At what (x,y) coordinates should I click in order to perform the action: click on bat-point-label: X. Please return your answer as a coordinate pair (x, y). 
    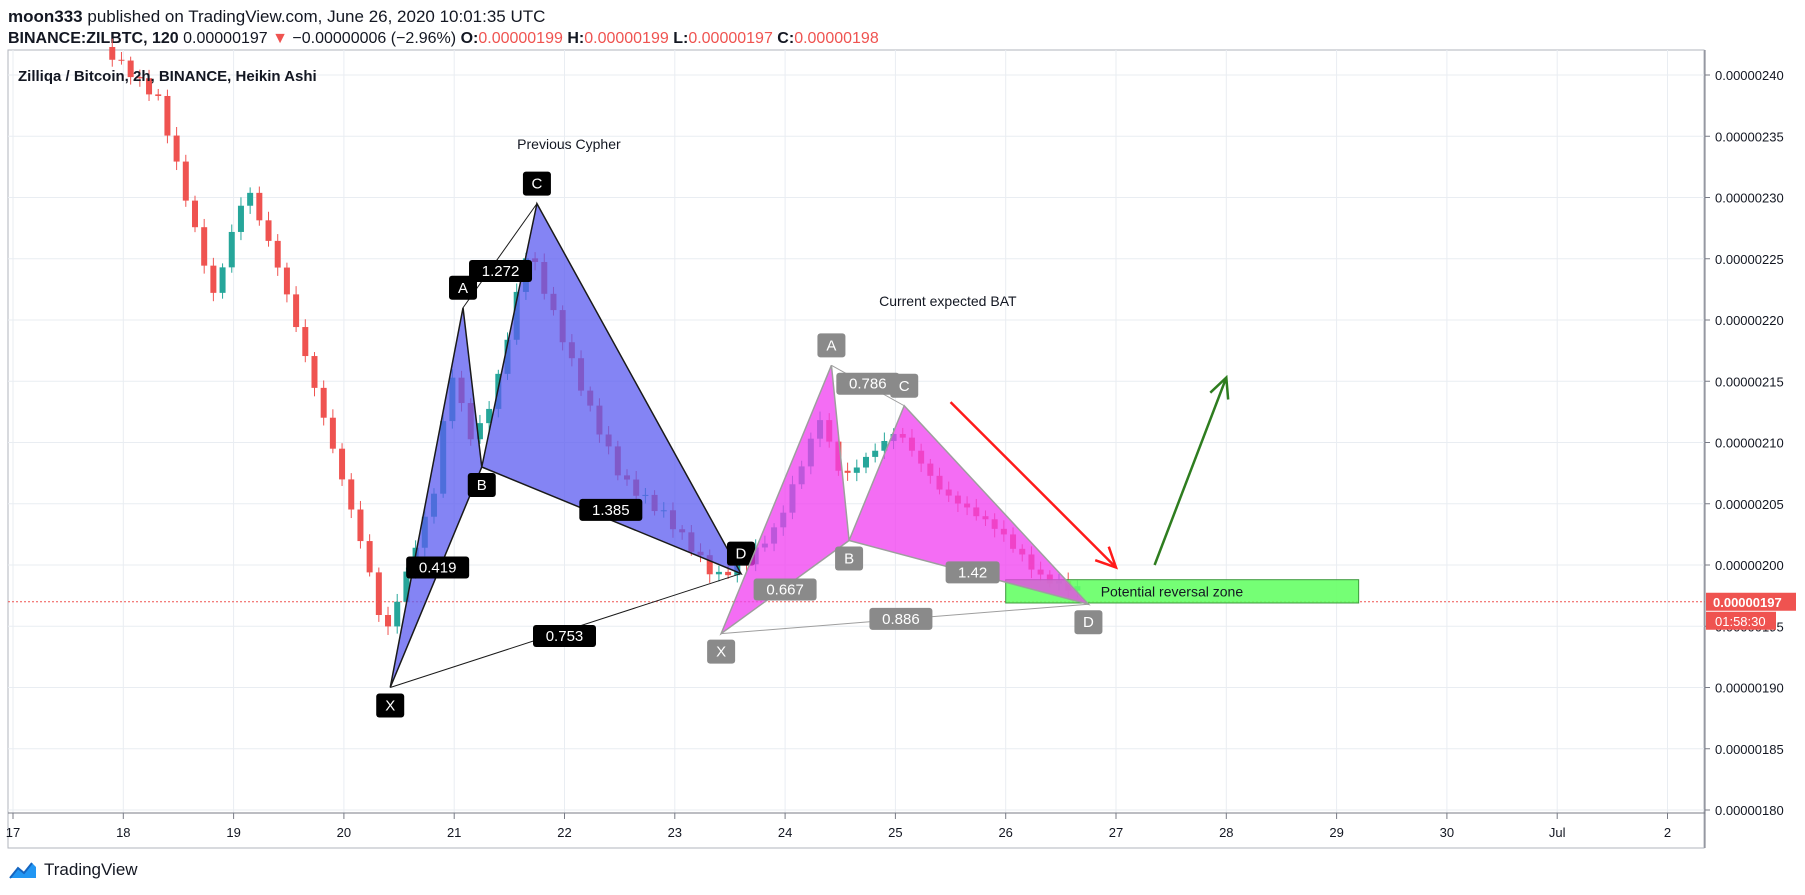
    Looking at the image, I should click on (721, 652).